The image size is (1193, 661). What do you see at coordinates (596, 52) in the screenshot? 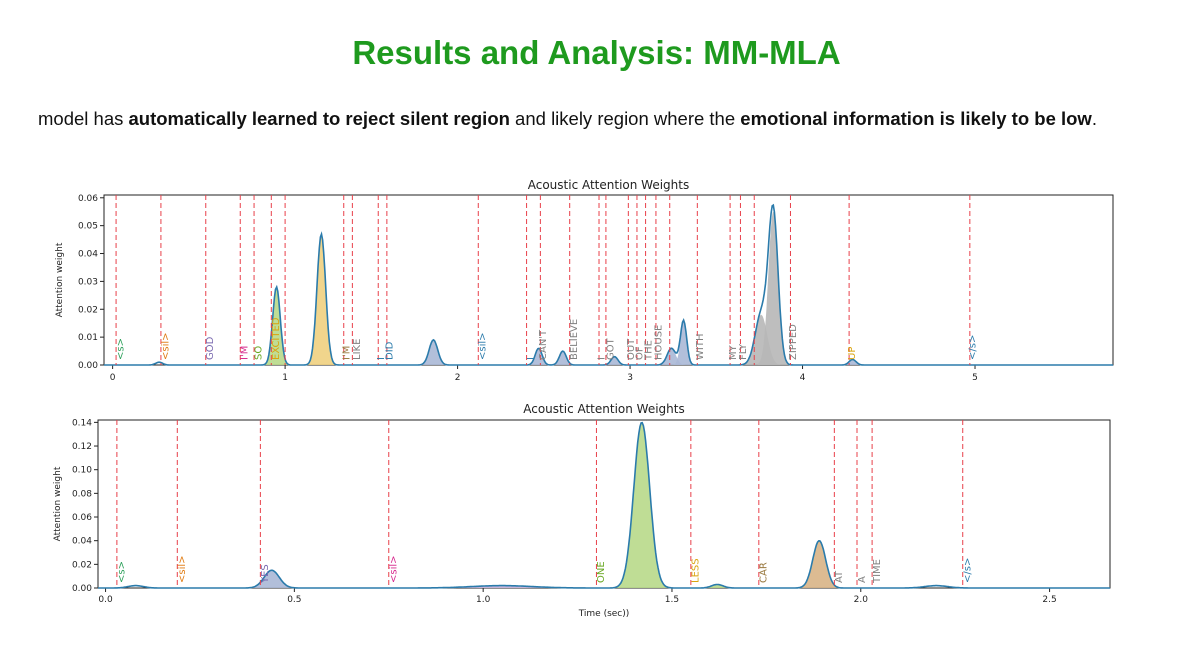
I see `slide-title: Results and Analysis: MM-MLA` at bounding box center [596, 52].